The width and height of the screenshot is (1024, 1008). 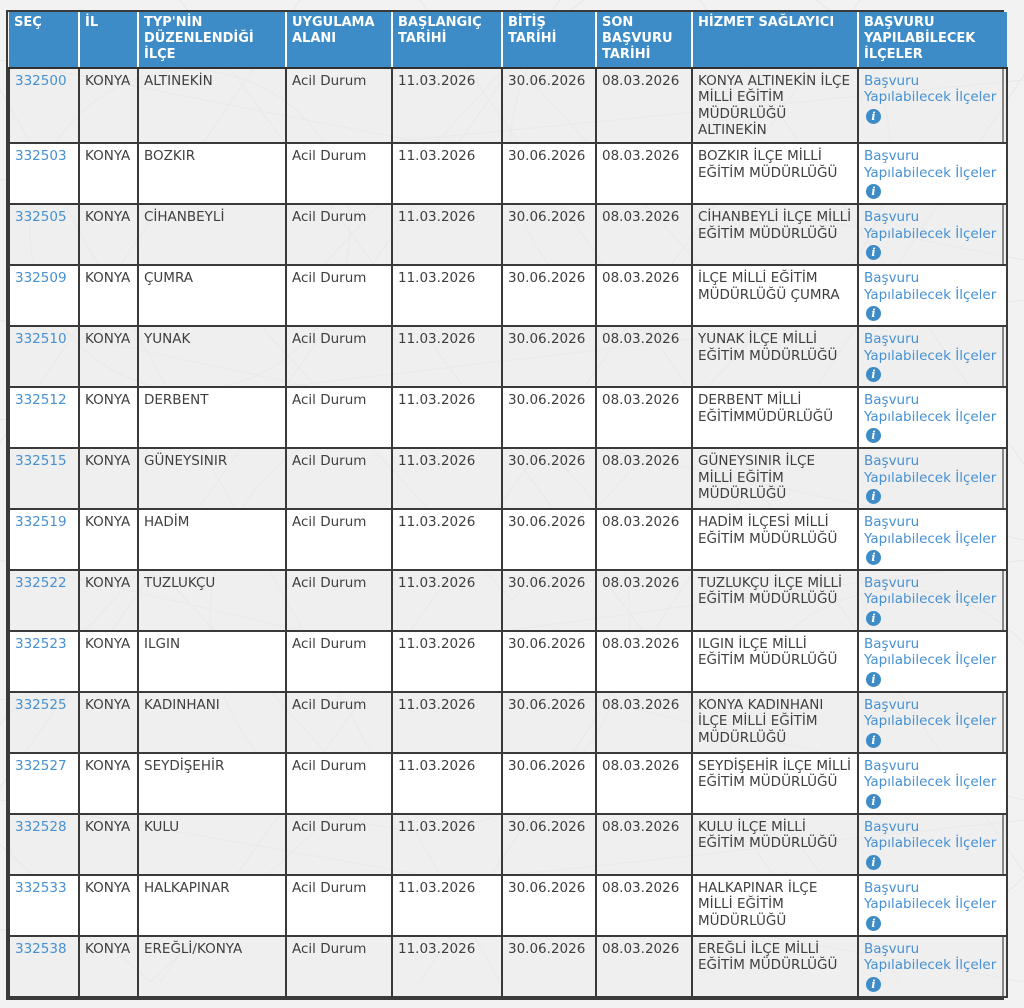 I want to click on row-id-link: 332538, so click(x=41, y=948).